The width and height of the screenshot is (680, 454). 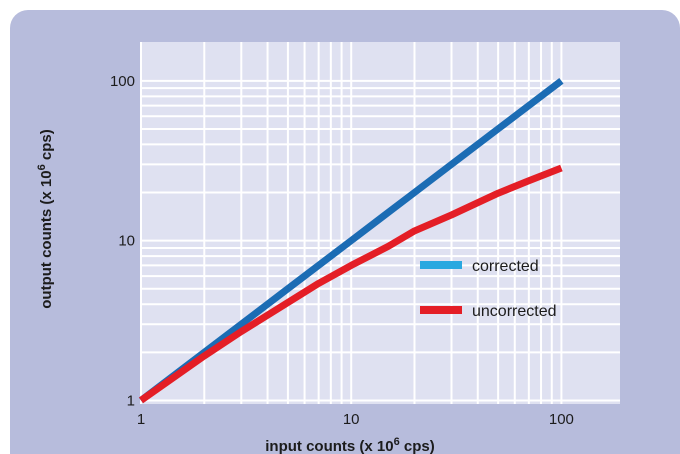 I want to click on legend: corrected uncorrected, so click(x=488, y=289).